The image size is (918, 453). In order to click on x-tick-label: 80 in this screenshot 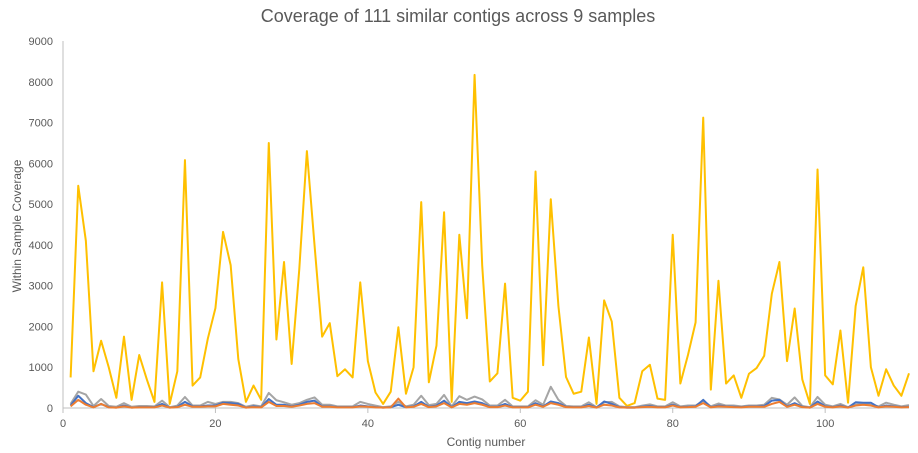, I will do `click(673, 424)`.